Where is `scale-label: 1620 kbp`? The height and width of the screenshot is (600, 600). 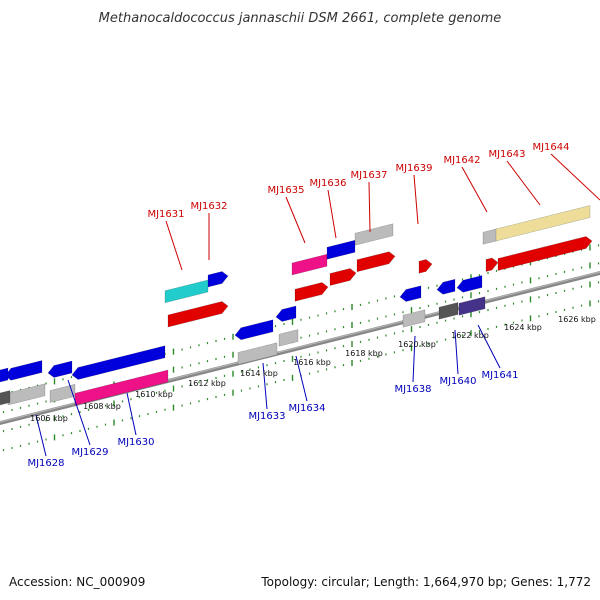 scale-label: 1620 kbp is located at coordinates (417, 344).